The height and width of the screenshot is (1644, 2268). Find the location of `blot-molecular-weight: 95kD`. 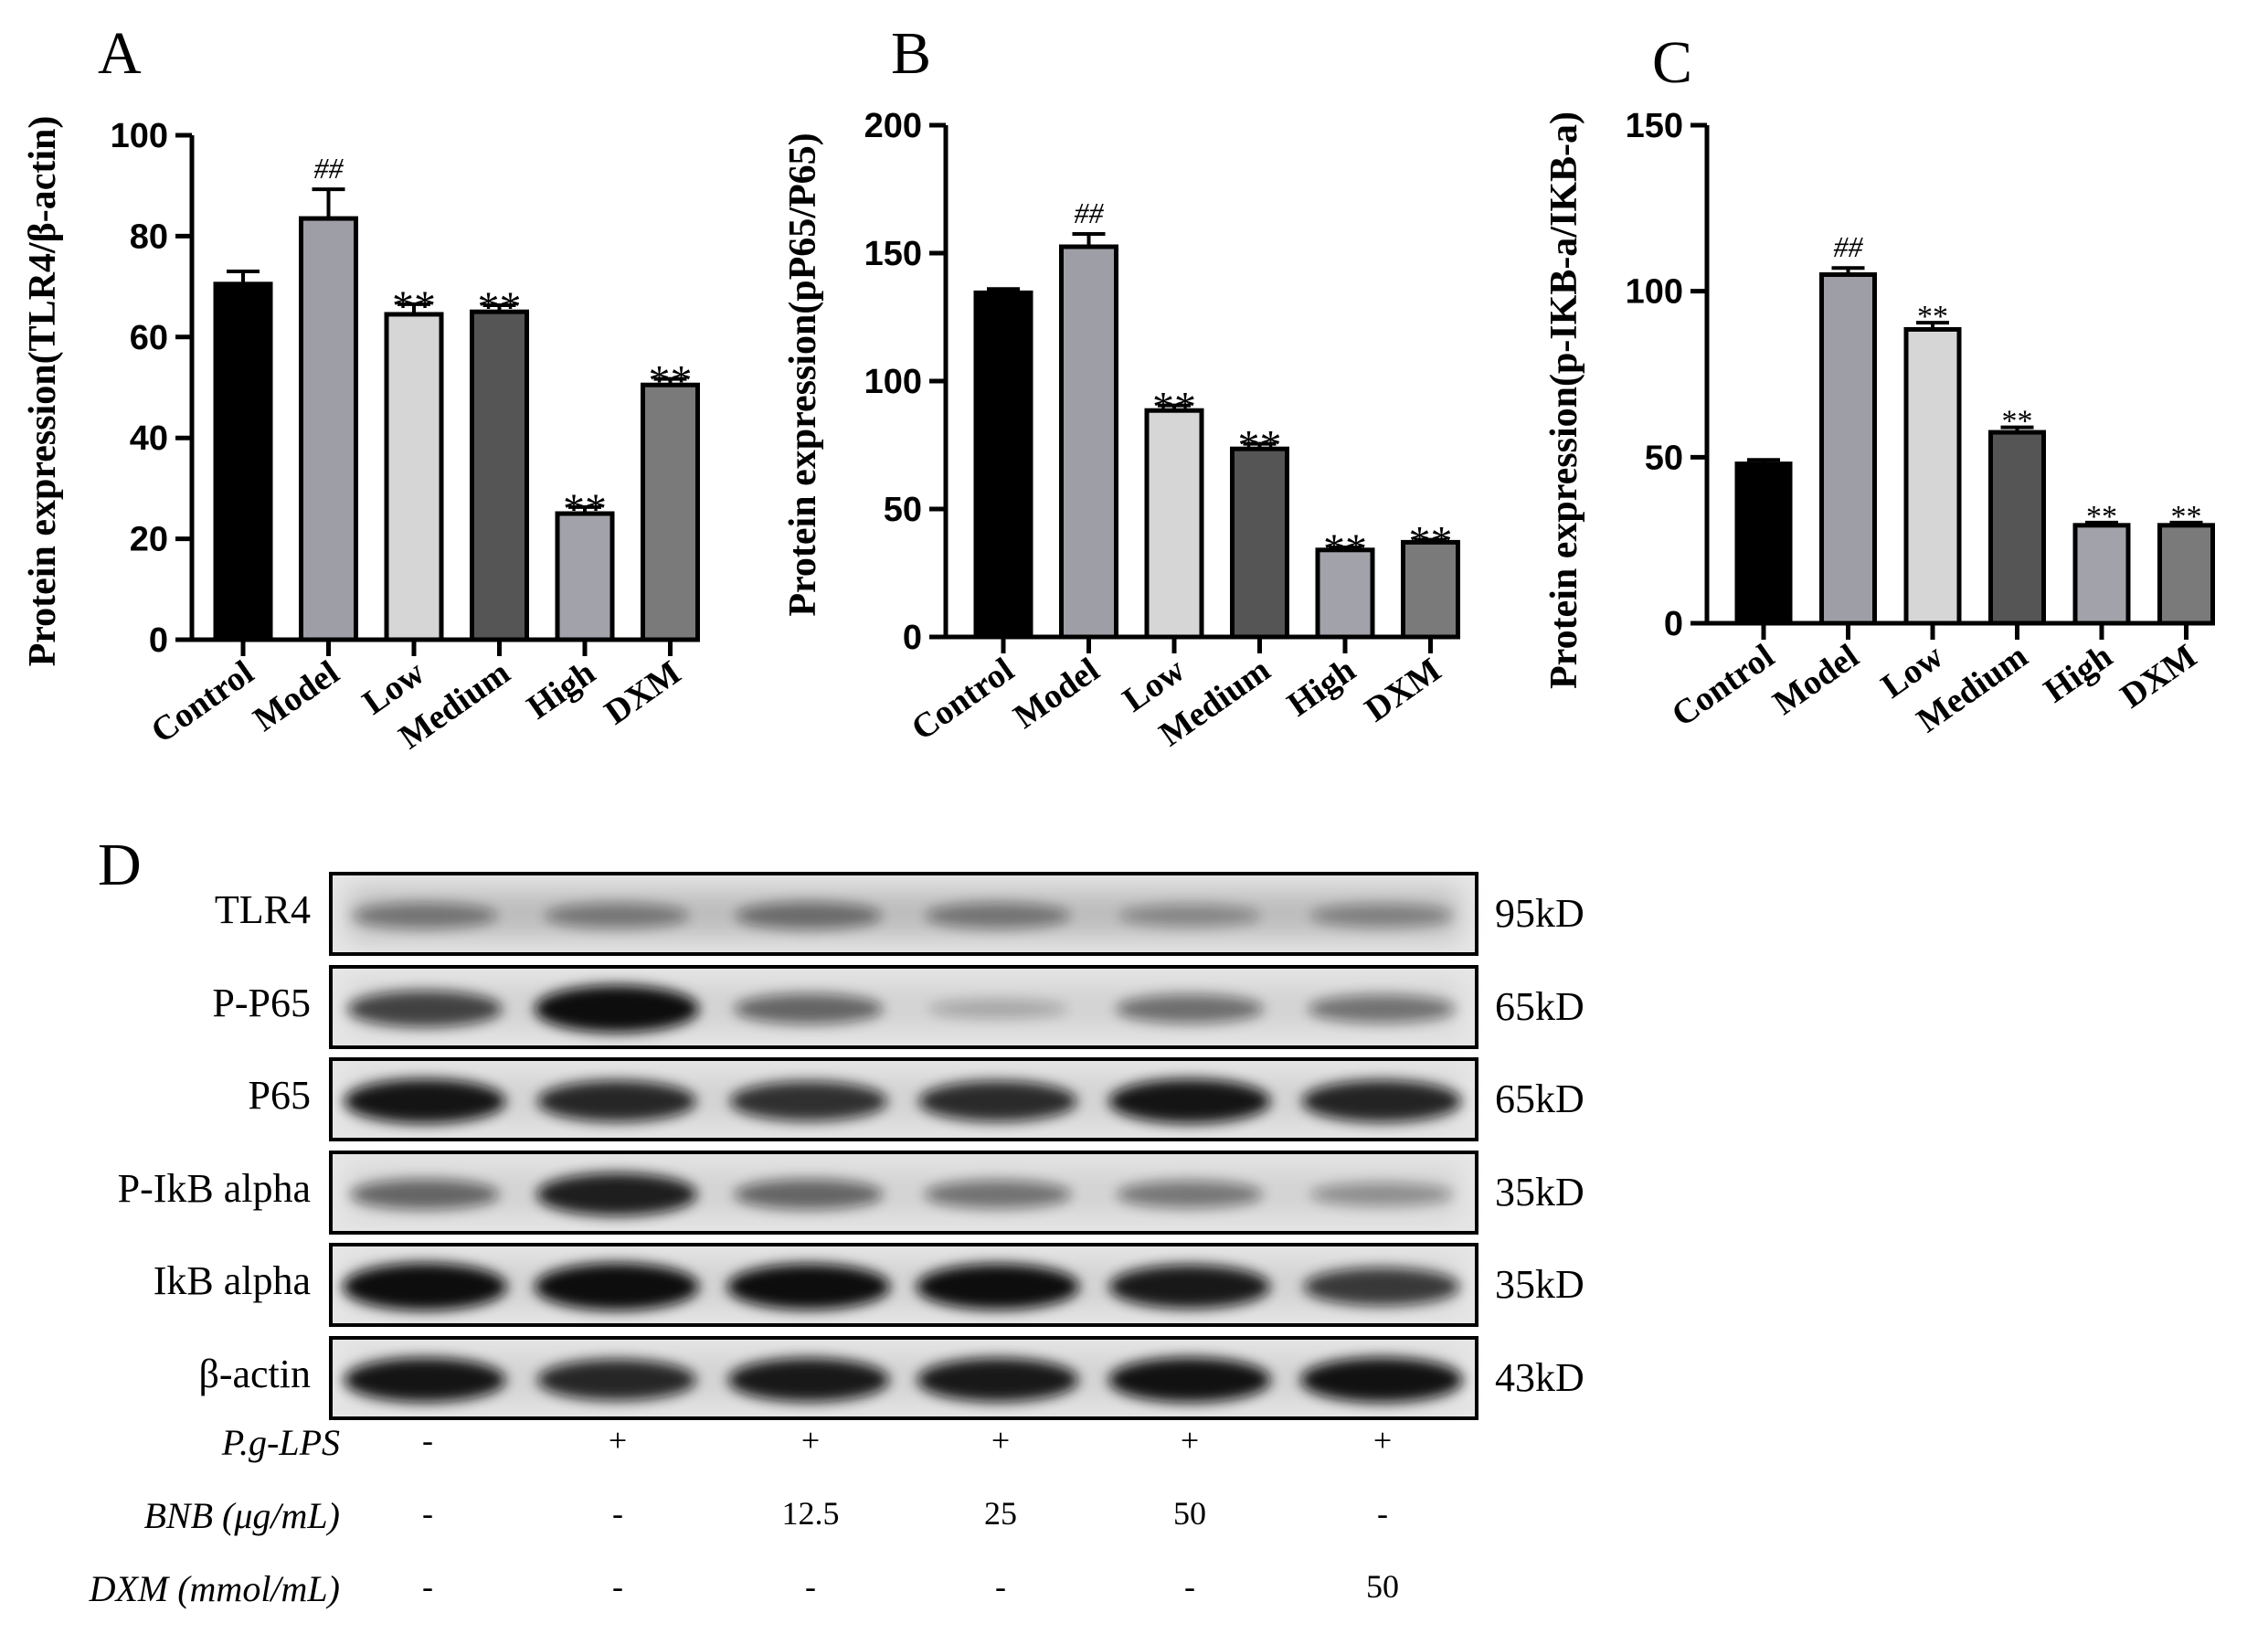

blot-molecular-weight: 95kD is located at coordinates (1539, 913).